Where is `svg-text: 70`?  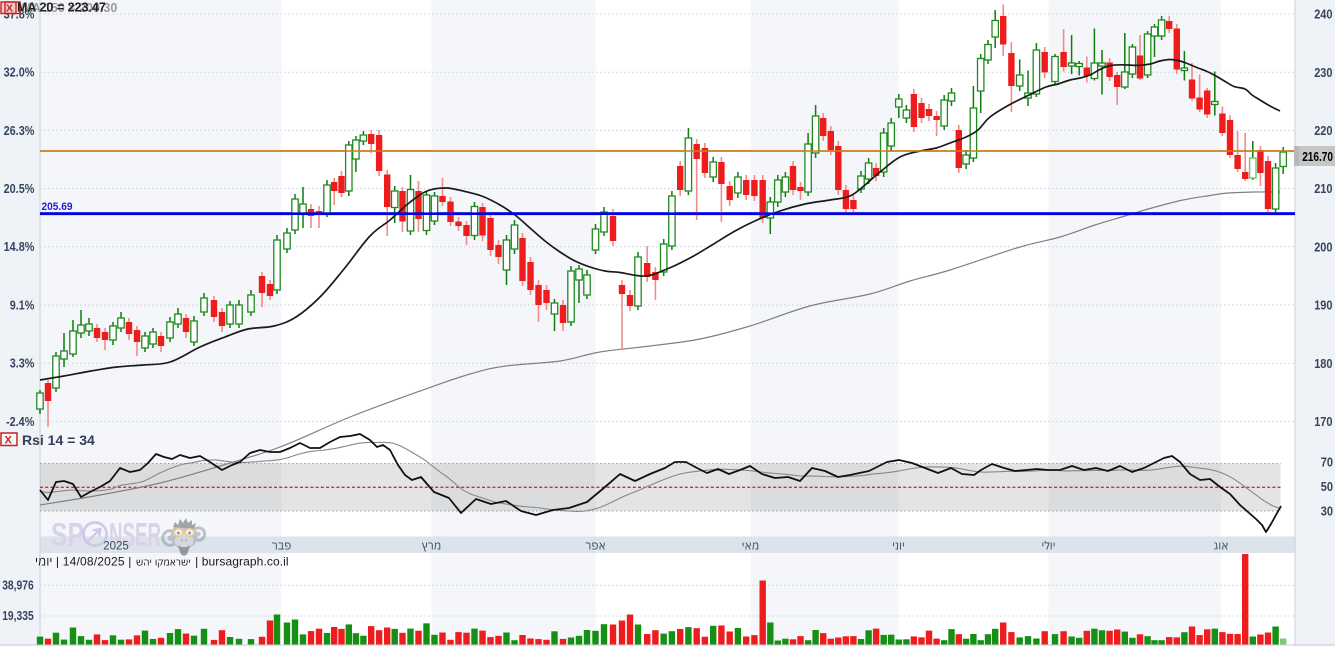
svg-text: 70 is located at coordinates (1327, 462).